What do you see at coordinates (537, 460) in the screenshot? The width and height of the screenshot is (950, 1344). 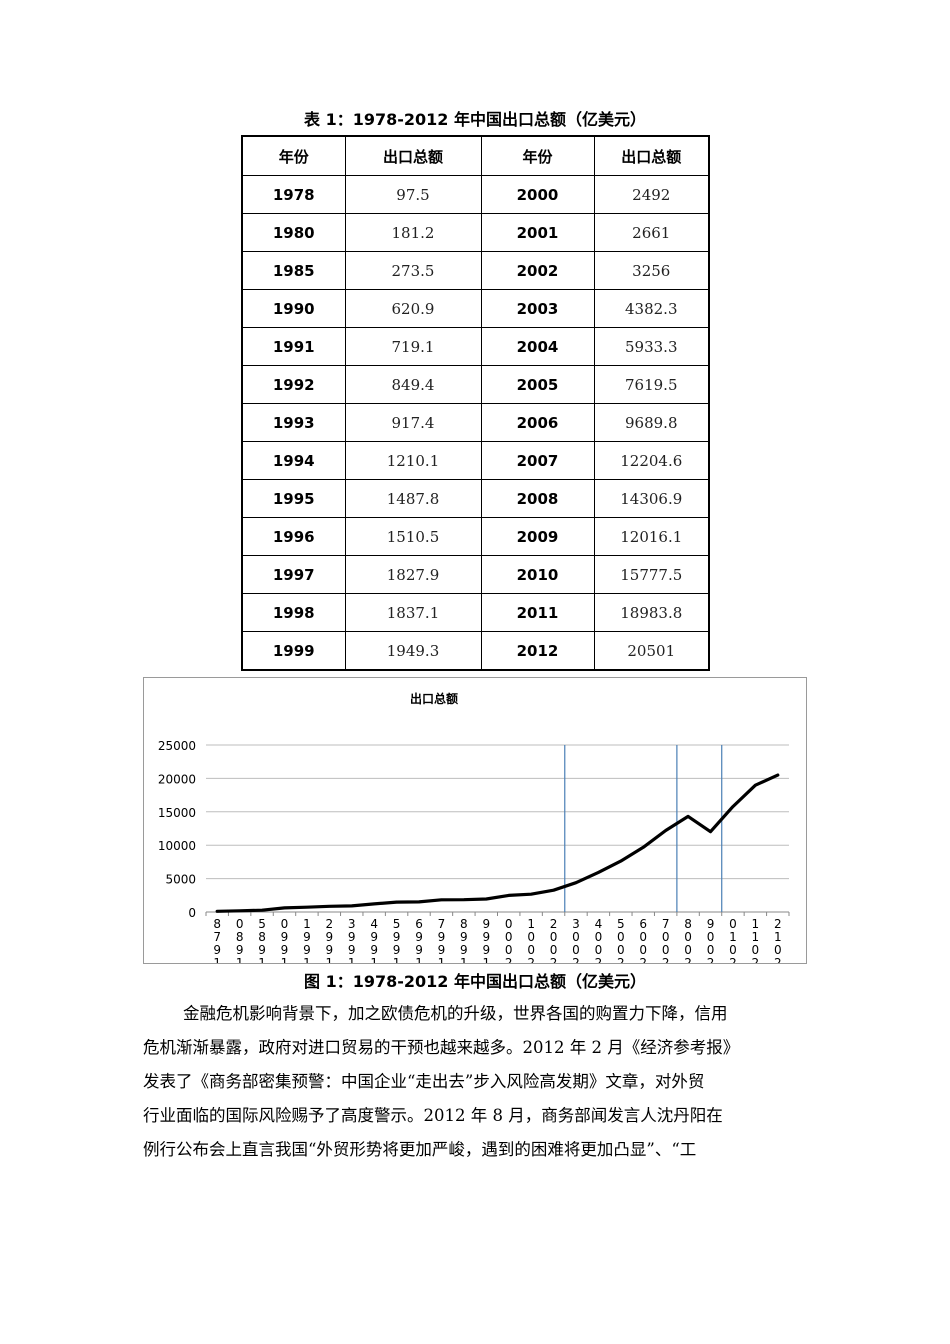 I see `year-cell: 2007` at bounding box center [537, 460].